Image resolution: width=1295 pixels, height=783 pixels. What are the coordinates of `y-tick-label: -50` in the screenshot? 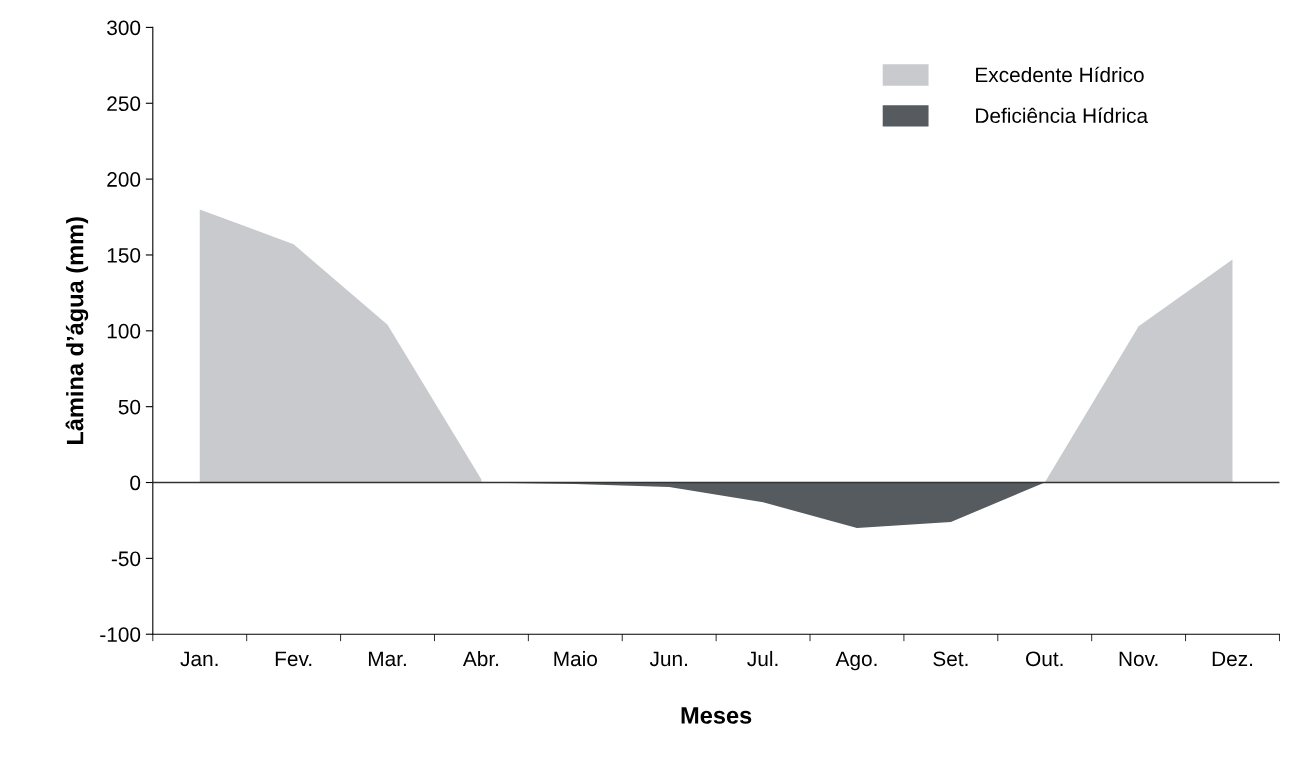 It's located at (126, 559).